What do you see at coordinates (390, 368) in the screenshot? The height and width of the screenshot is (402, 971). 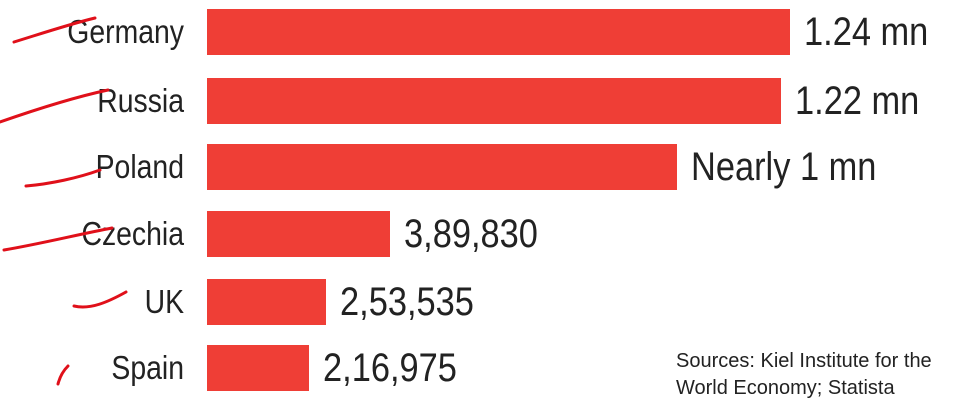 I see `value-label: 2,16,975` at bounding box center [390, 368].